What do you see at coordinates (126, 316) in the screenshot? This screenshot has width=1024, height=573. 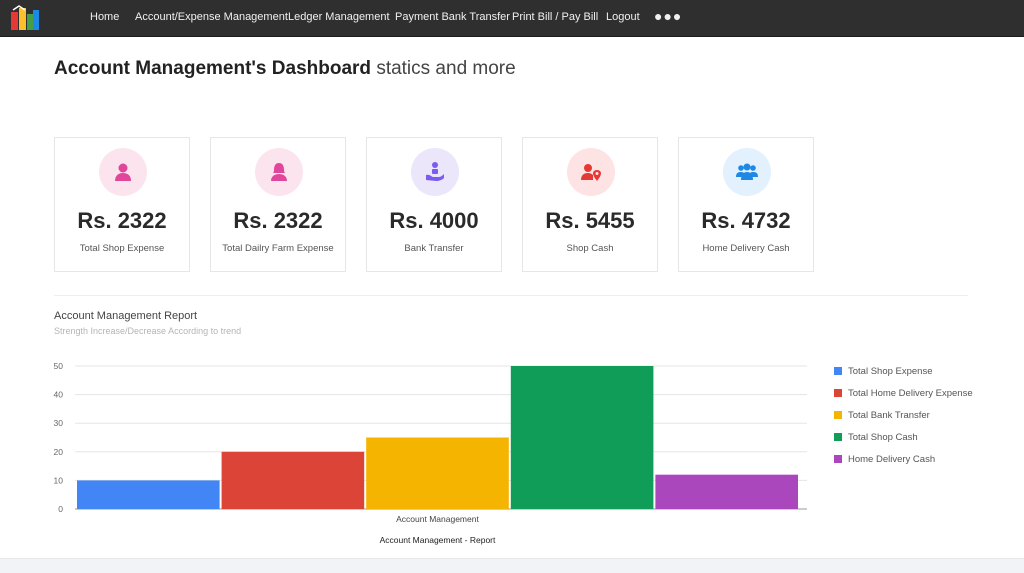 I see `report-title: Account Management Report` at bounding box center [126, 316].